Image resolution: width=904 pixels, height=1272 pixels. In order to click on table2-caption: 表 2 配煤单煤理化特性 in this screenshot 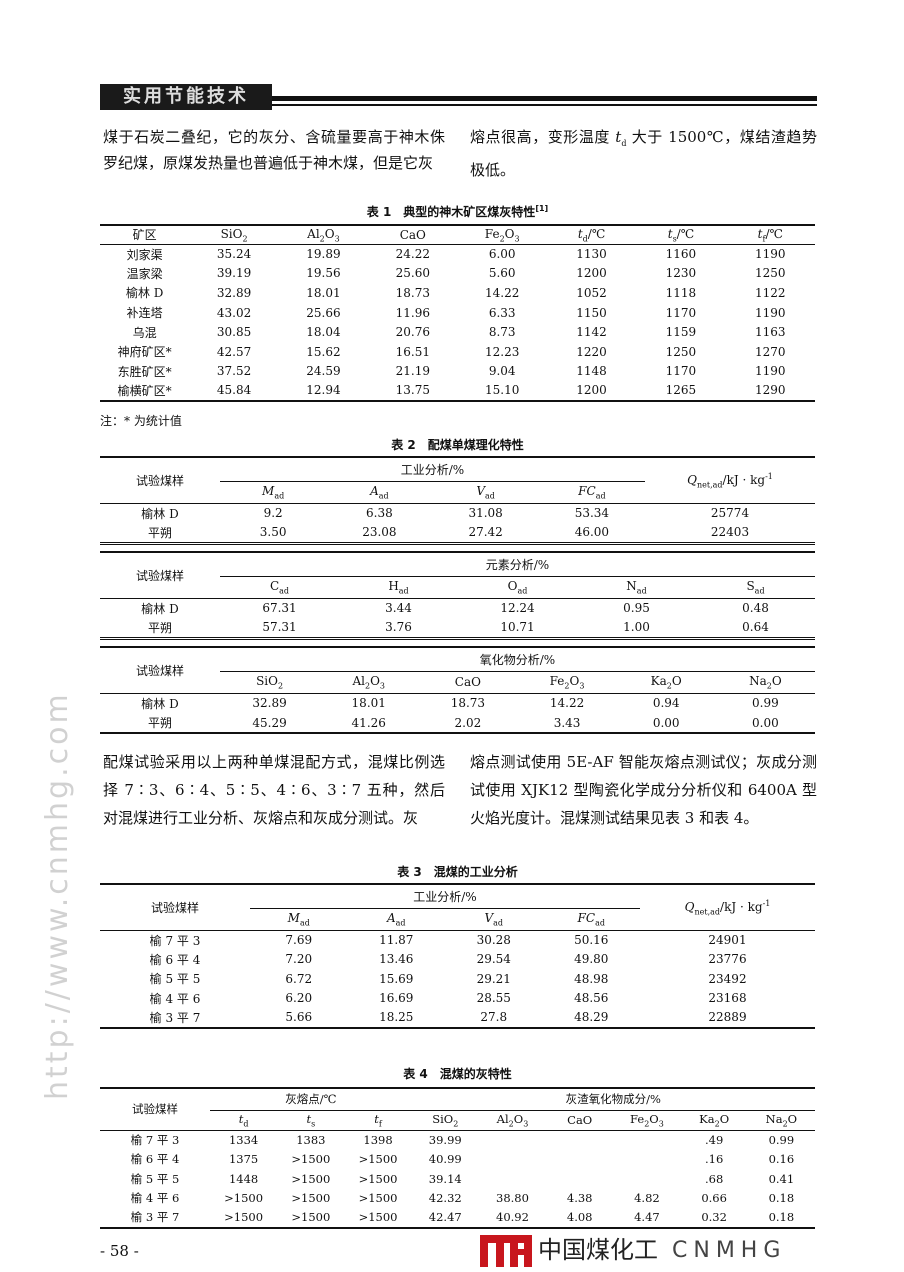, I will do `click(457, 445)`.